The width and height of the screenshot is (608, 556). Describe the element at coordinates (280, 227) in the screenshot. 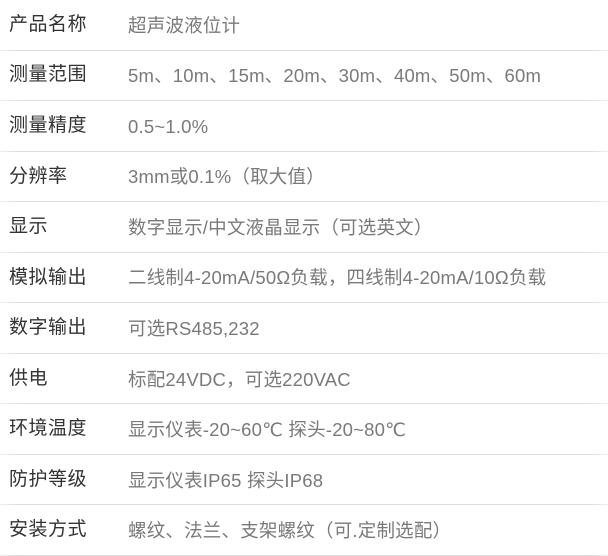

I see `spec-value: 数字显示/中文液晶显示（可选英文）` at that location.